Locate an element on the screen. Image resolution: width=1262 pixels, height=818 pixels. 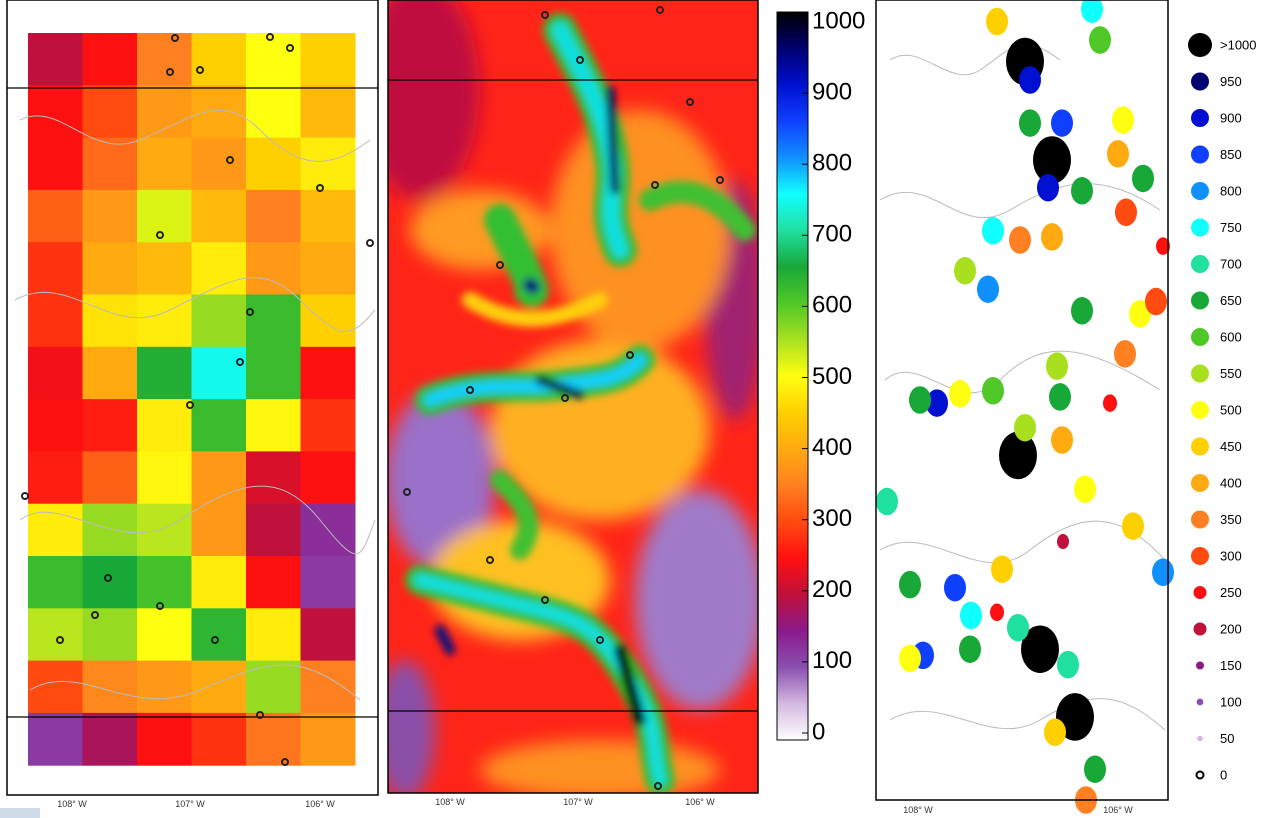
colorbar-tick-label: 100 is located at coordinates (832, 660).